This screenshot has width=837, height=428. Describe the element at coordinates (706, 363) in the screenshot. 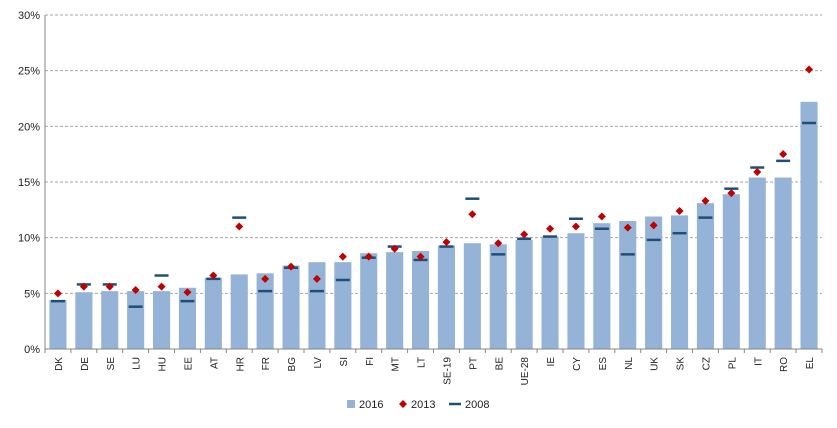

I see `x-tick-label: CZ` at that location.